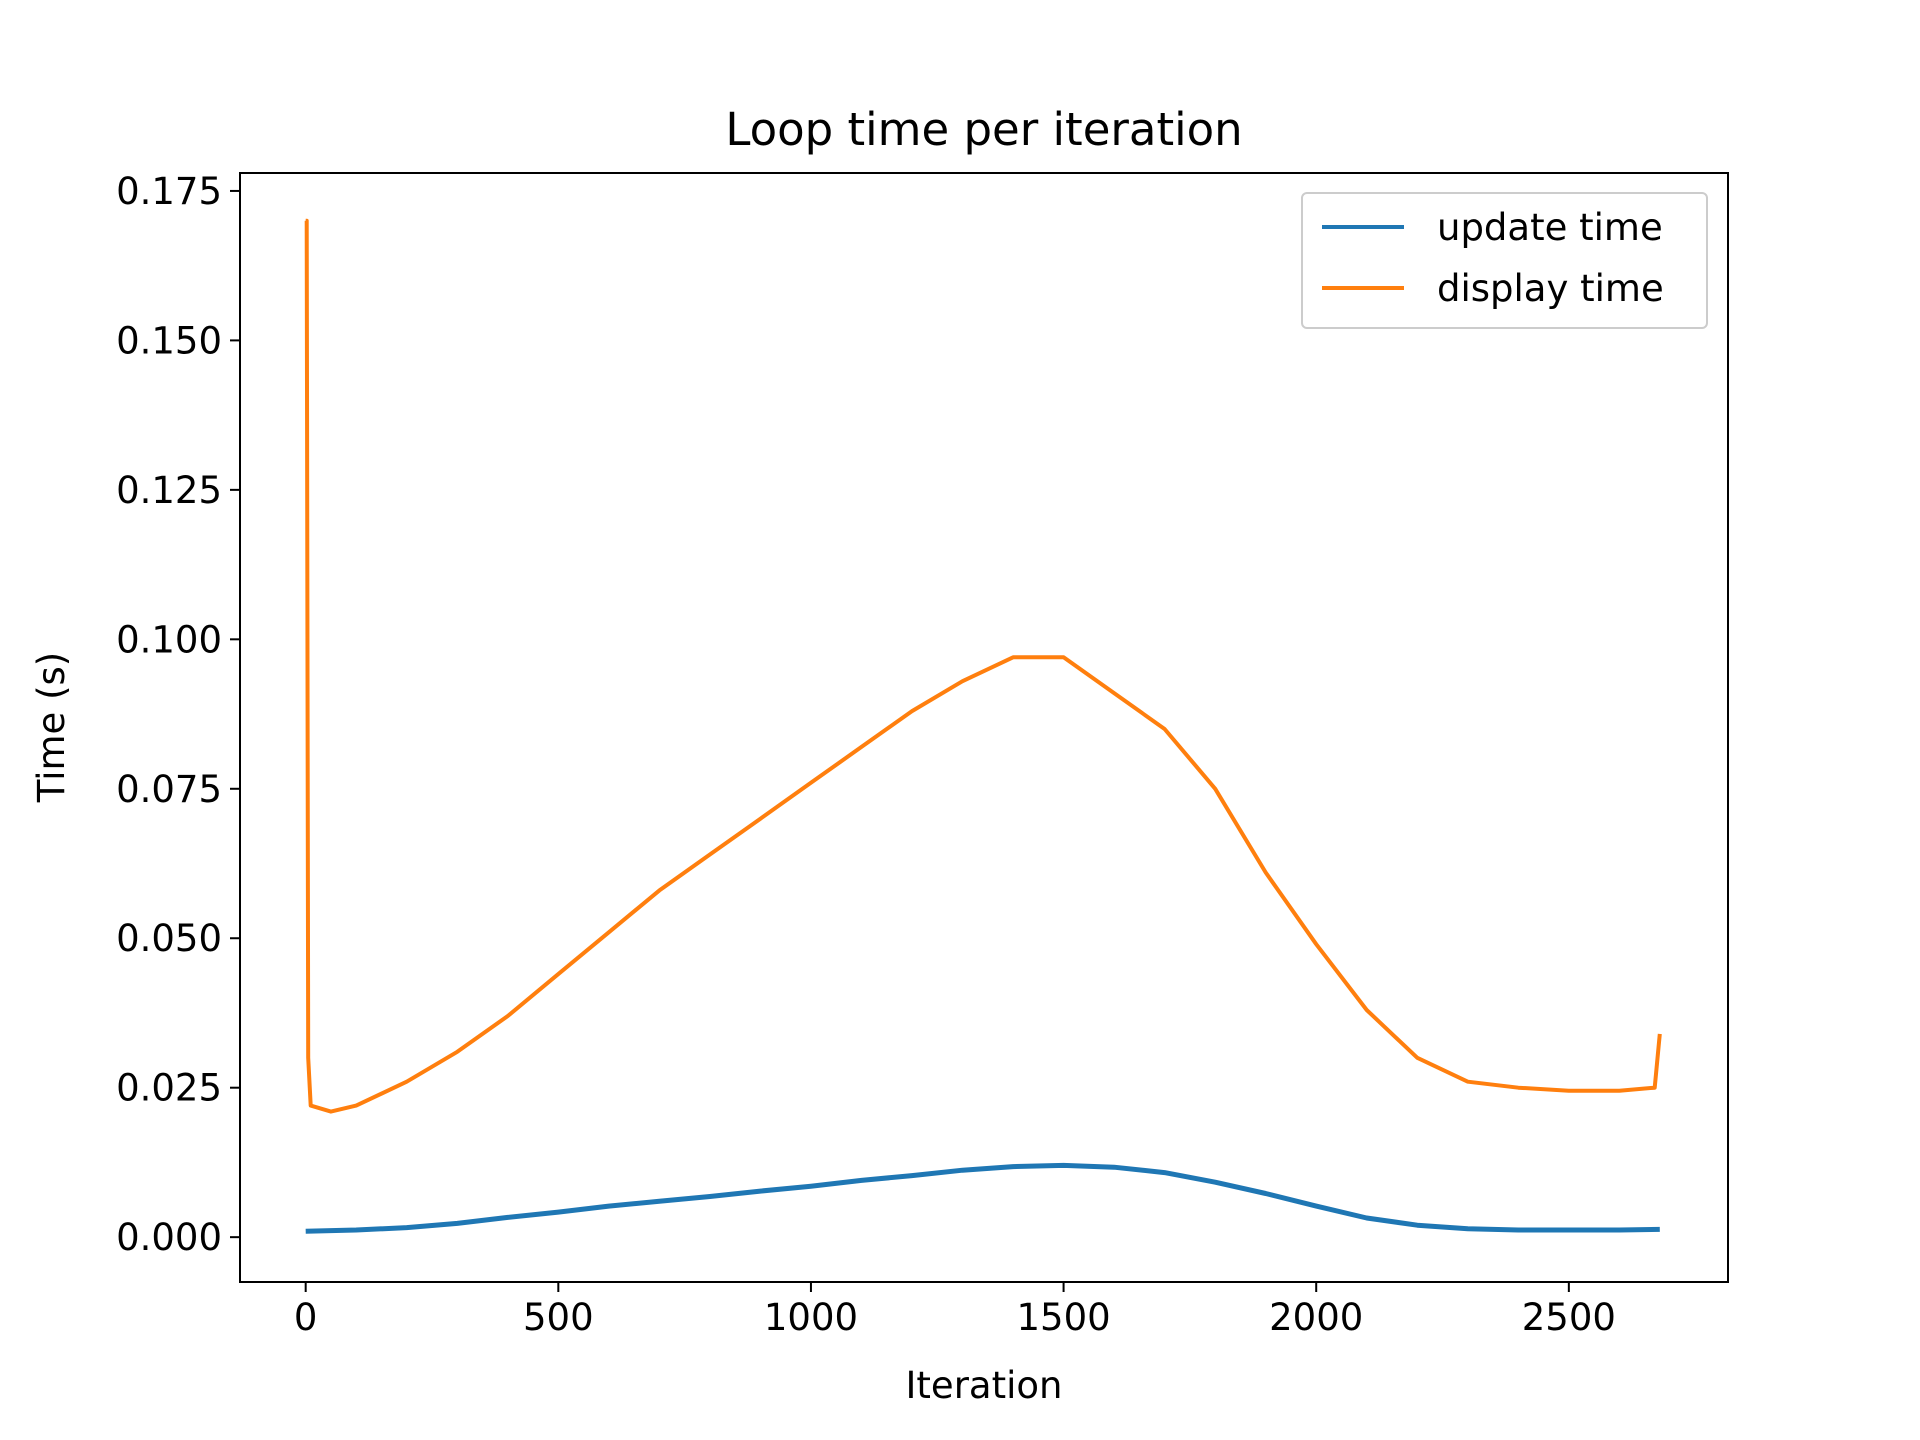 This screenshot has height=1440, width=1920. I want to click on y-tick-label: 0.150, so click(169, 340).